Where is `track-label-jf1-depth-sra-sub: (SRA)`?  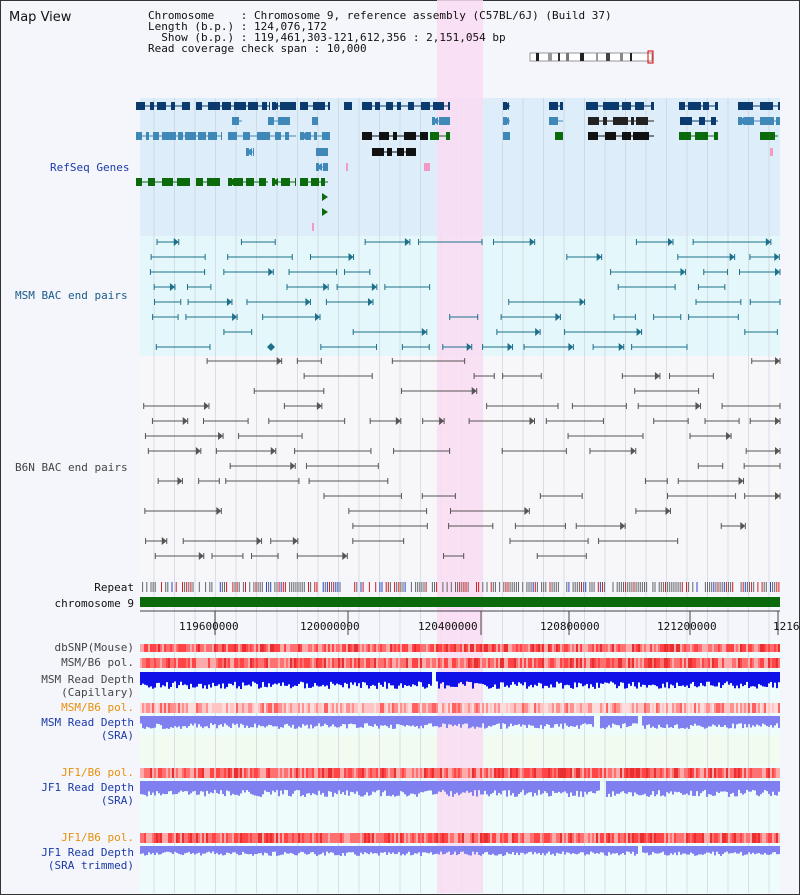
track-label-jf1-depth-sra-sub: (SRA) is located at coordinates (117, 800).